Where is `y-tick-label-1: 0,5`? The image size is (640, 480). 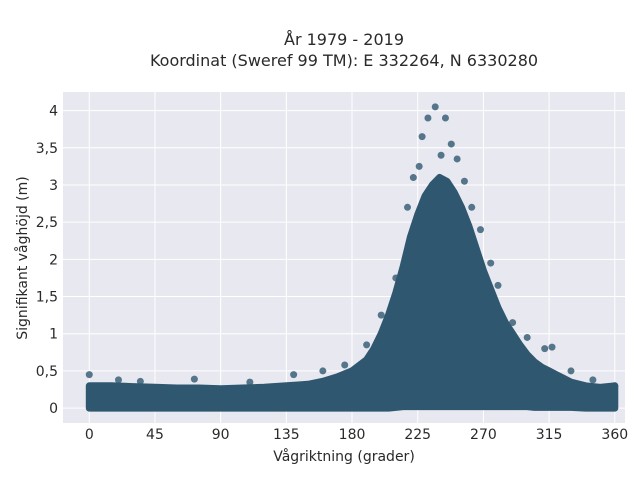 y-tick-label-1: 0,5 is located at coordinates (47, 372).